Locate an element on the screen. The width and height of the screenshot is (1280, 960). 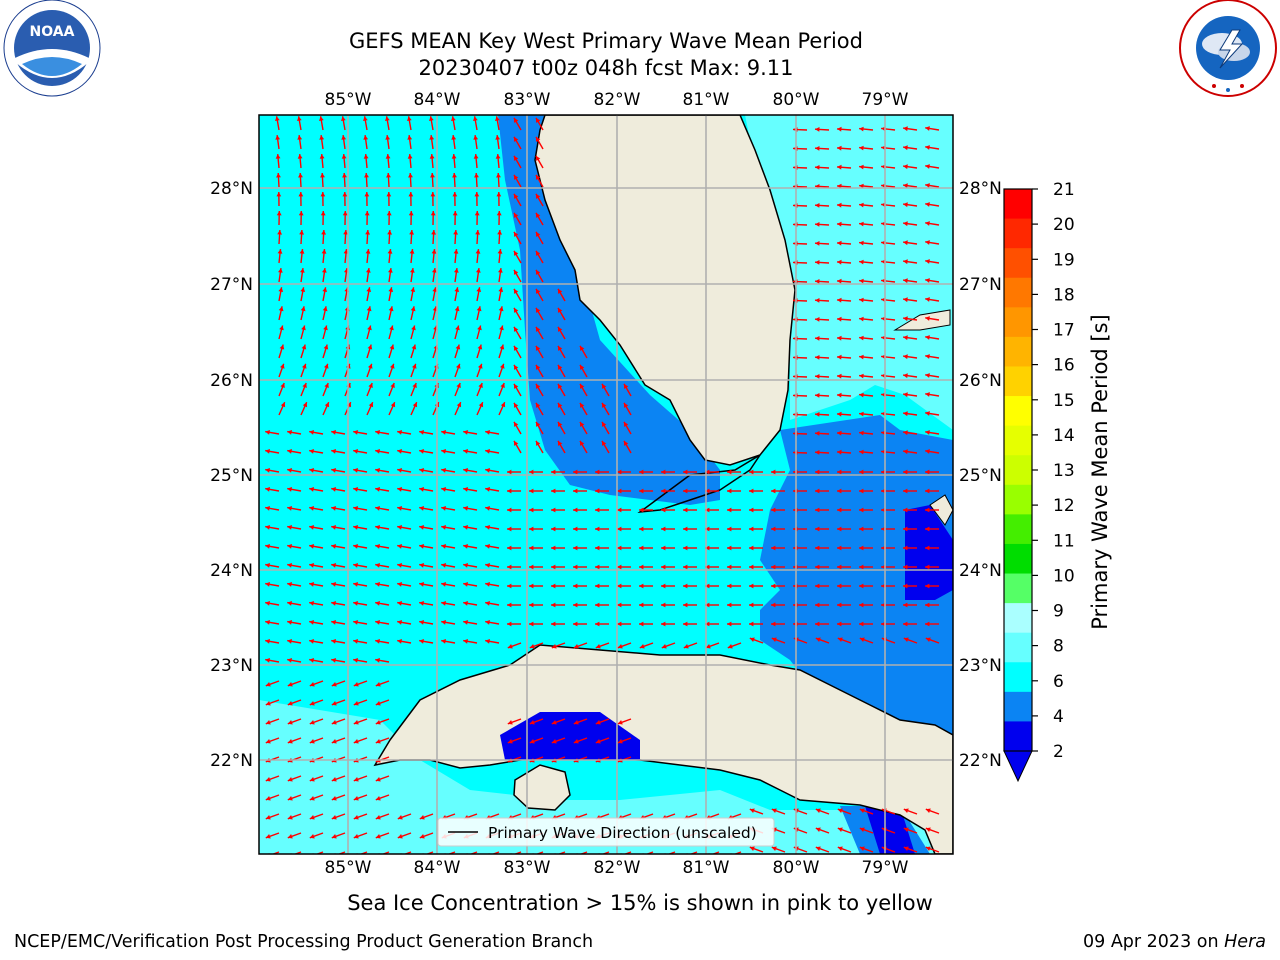
colorbar-tick-label: 20 is located at coordinates (1064, 225).